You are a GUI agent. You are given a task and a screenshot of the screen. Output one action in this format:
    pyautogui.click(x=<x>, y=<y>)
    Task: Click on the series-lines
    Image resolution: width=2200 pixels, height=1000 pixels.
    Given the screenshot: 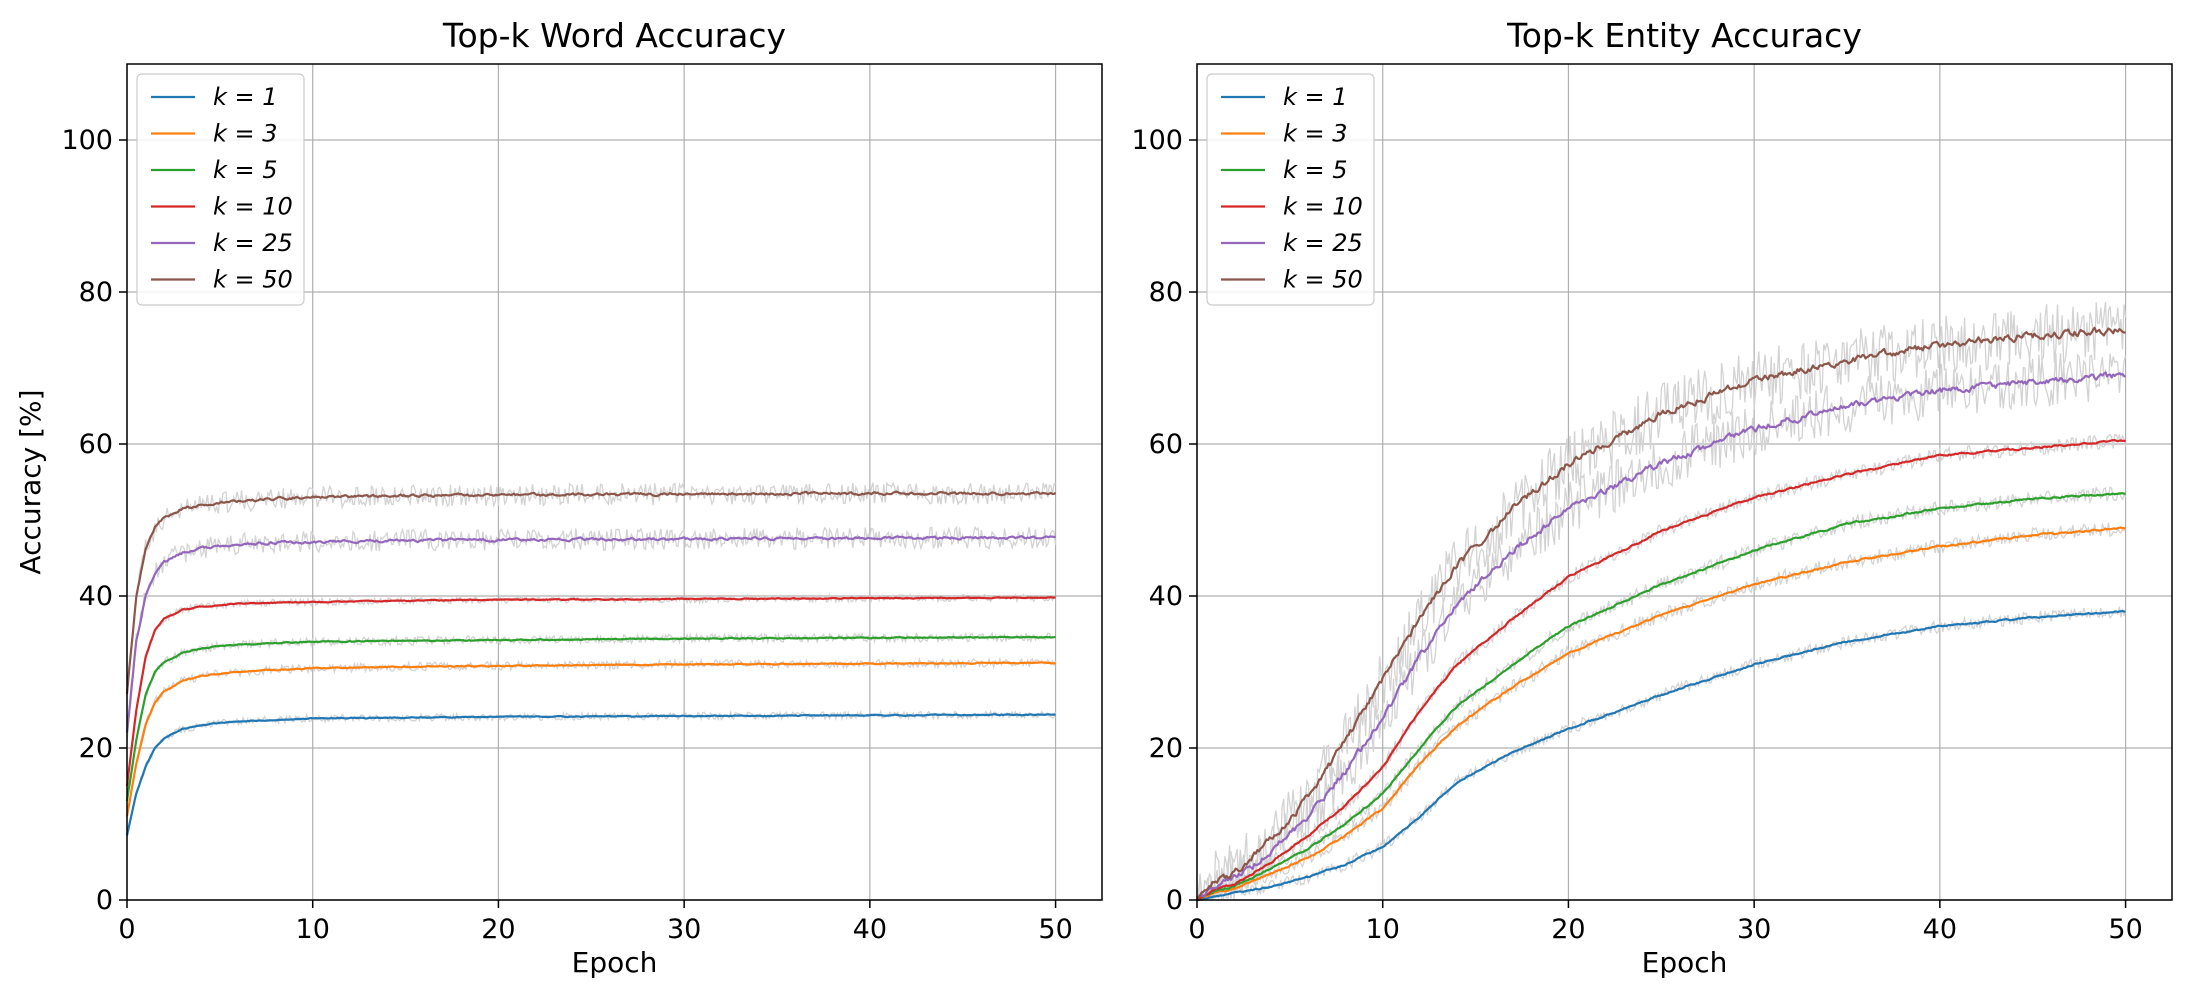 What is the action you would take?
    pyautogui.click(x=591, y=663)
    